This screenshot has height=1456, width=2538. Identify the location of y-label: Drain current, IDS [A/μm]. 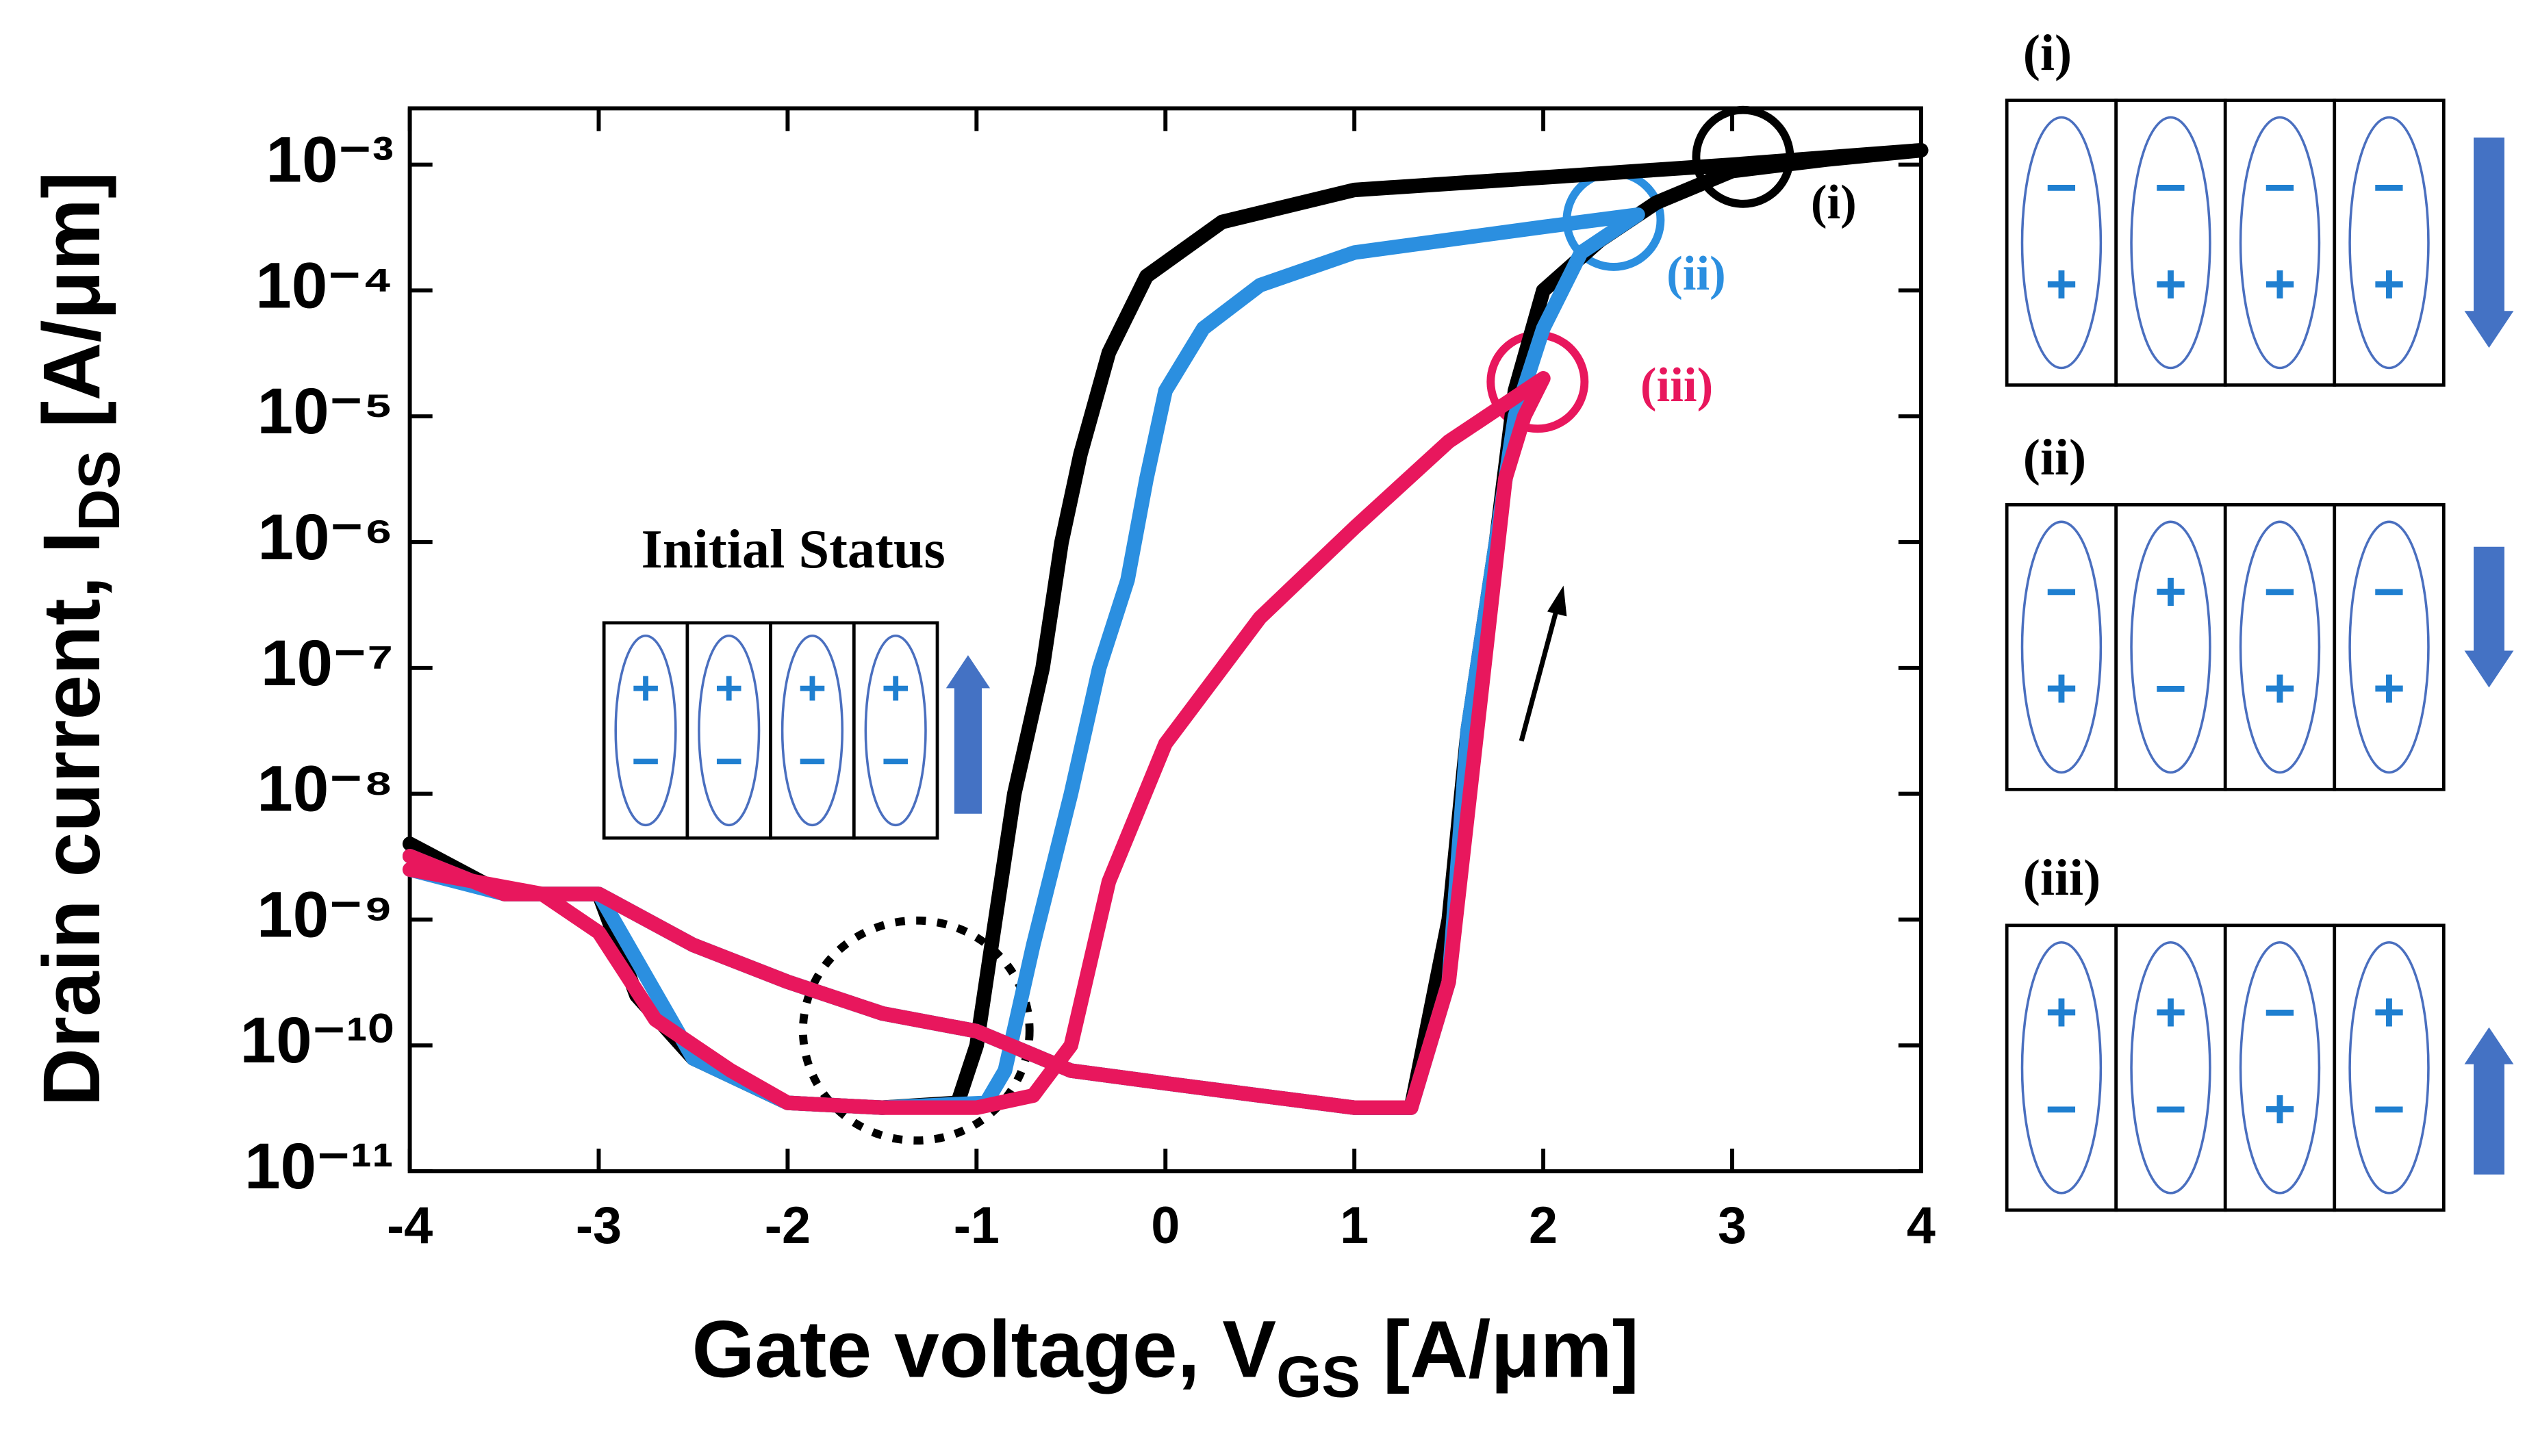
(79, 639).